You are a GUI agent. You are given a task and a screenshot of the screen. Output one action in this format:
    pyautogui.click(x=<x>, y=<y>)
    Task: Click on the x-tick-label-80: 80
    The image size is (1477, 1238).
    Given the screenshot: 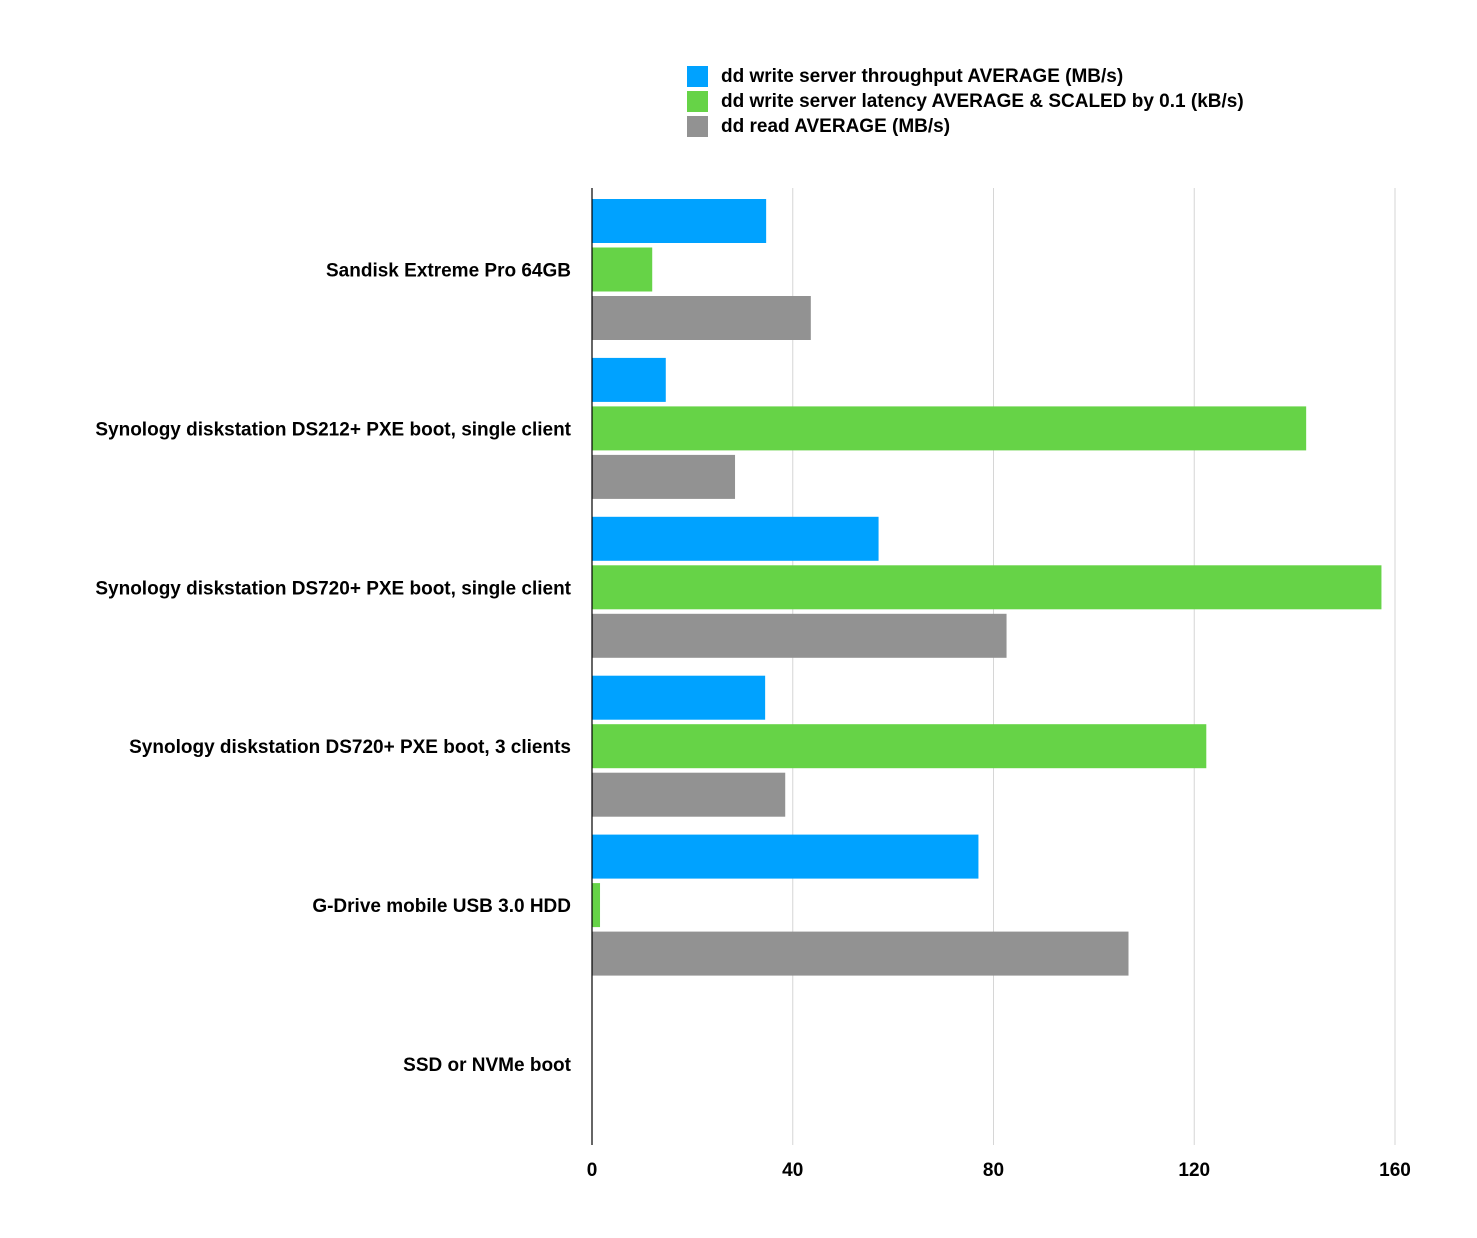 What is the action you would take?
    pyautogui.click(x=993, y=1170)
    